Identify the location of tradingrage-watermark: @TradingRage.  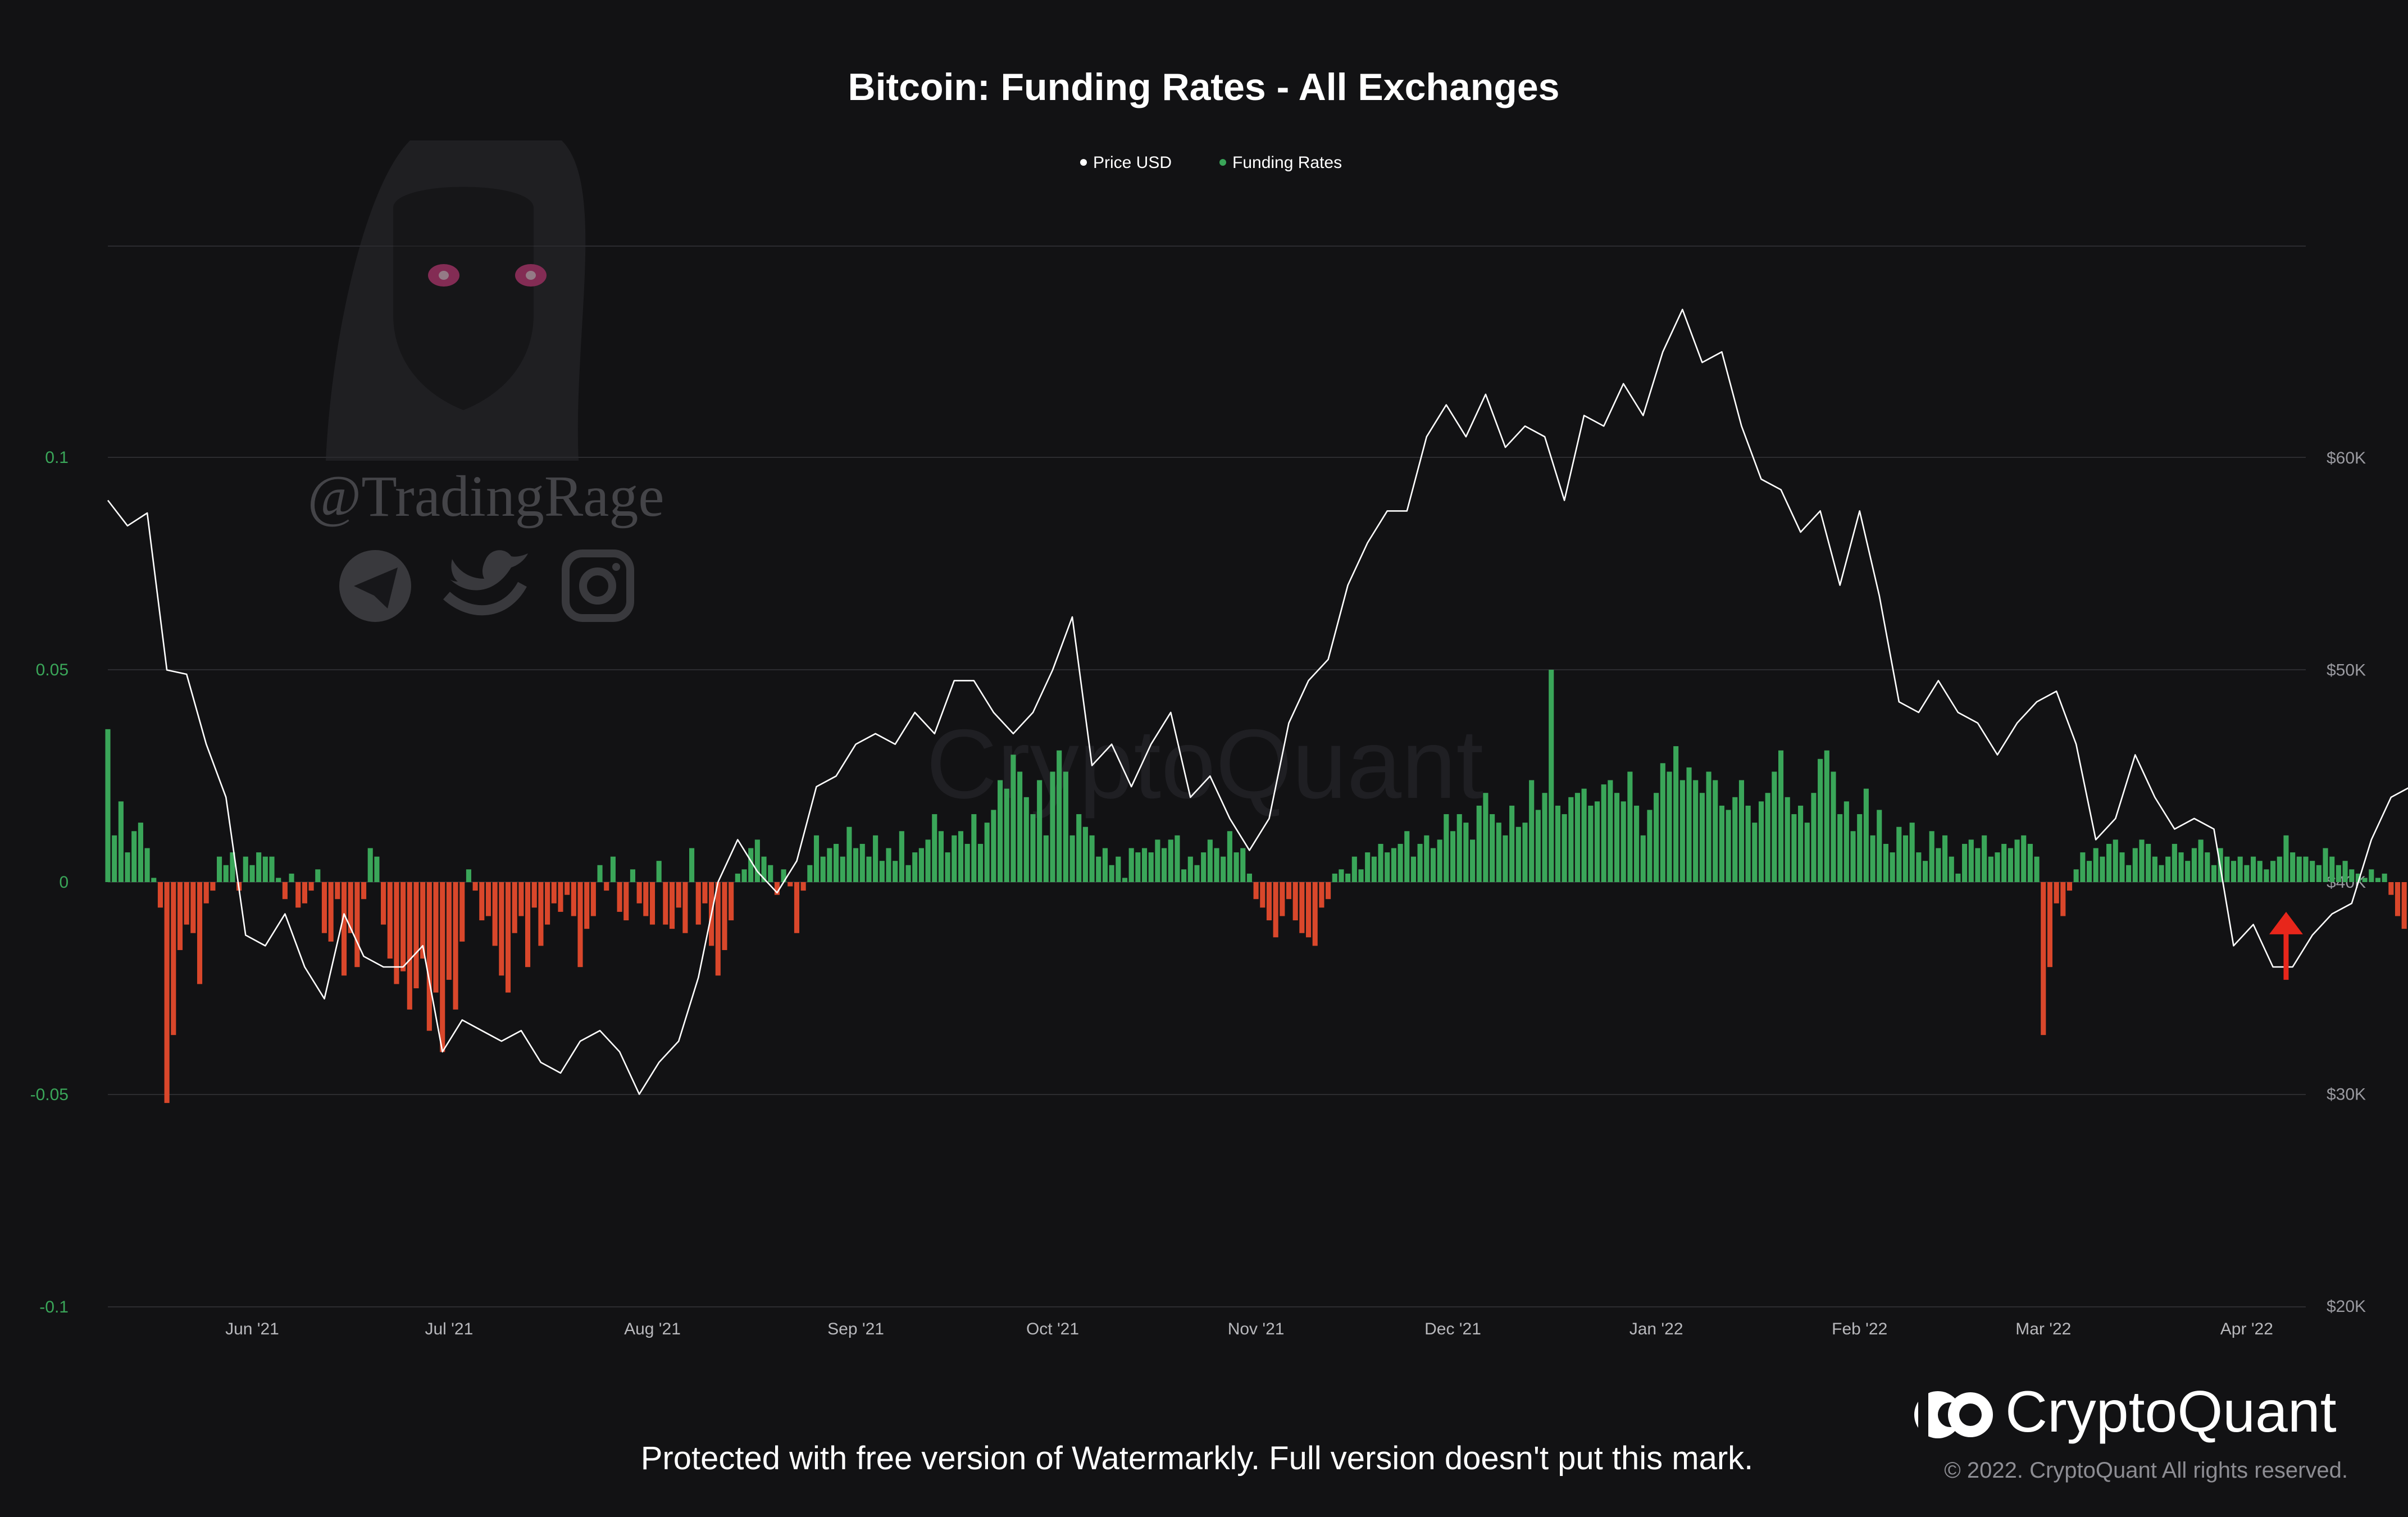
(485, 381).